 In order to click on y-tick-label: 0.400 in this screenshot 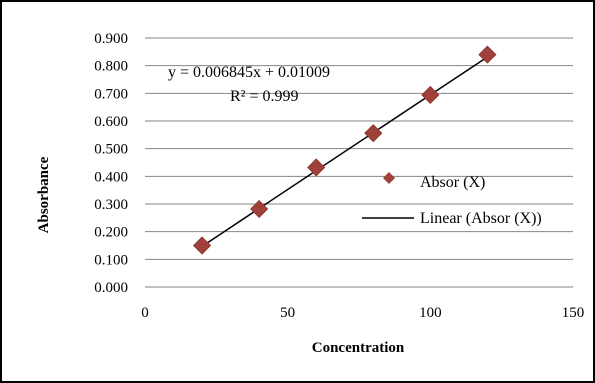, I will do `click(111, 177)`.